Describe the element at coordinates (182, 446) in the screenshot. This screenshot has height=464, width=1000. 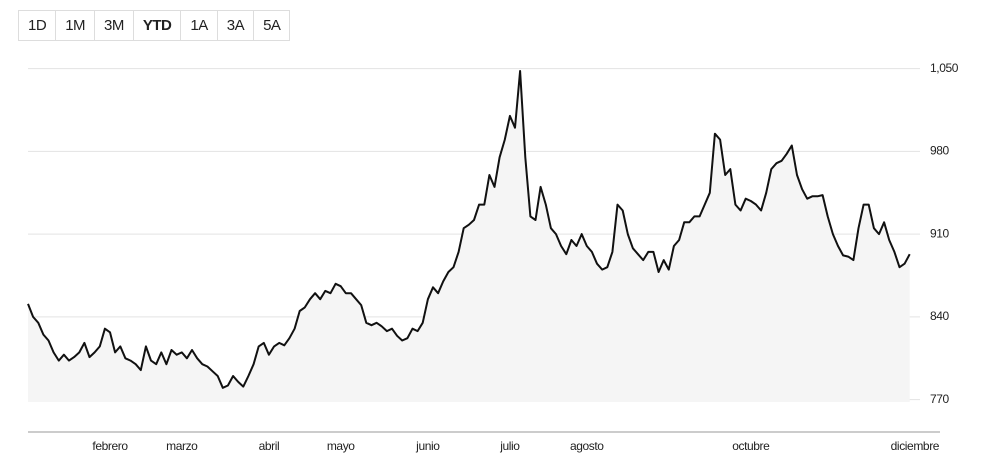
I see `x-tick-label: marzo` at that location.